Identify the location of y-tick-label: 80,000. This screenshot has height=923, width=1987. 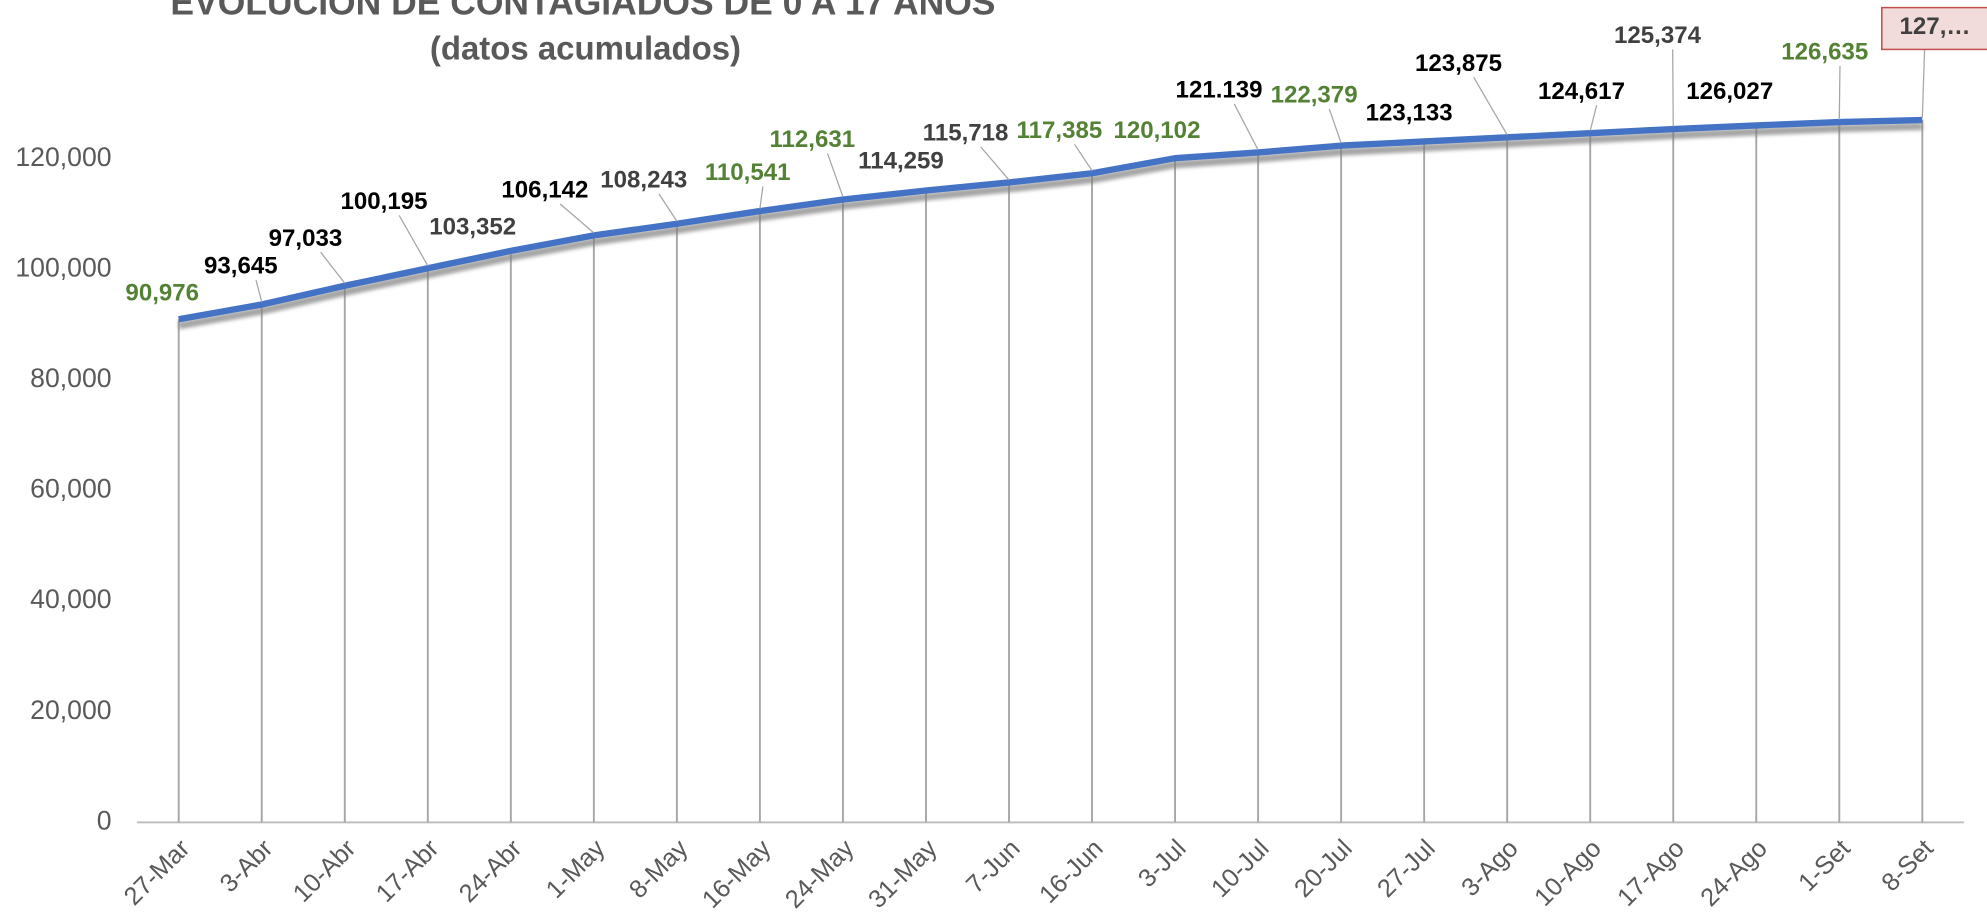
(70, 378).